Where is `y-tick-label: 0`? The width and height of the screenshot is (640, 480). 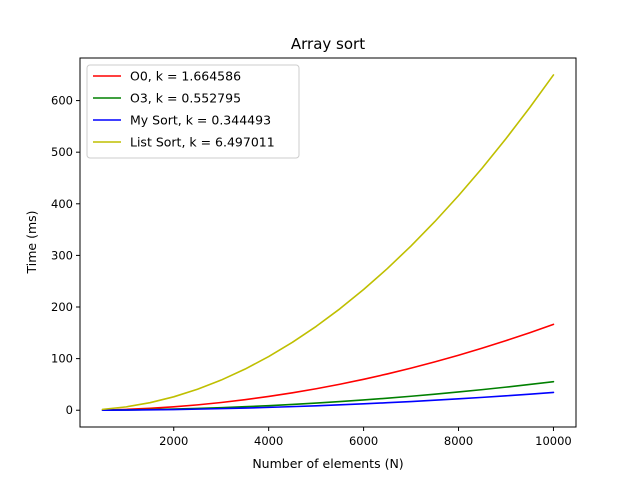 y-tick-label: 0 is located at coordinates (69, 410).